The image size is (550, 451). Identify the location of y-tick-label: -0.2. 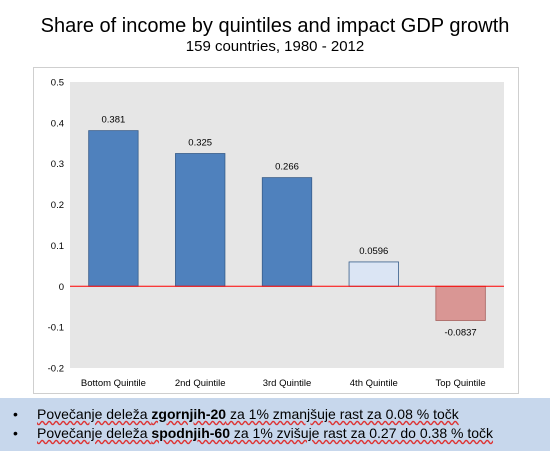
(56, 369).